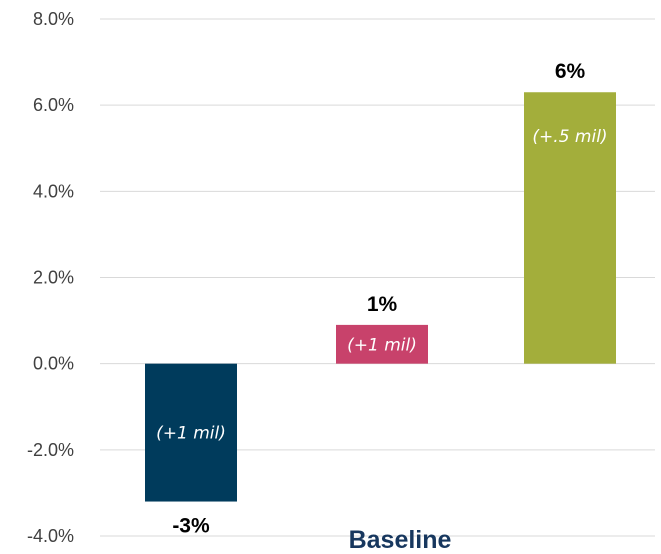  Describe the element at coordinates (53, 19) in the screenshot. I see `y-tick-label: 8.0%` at that location.